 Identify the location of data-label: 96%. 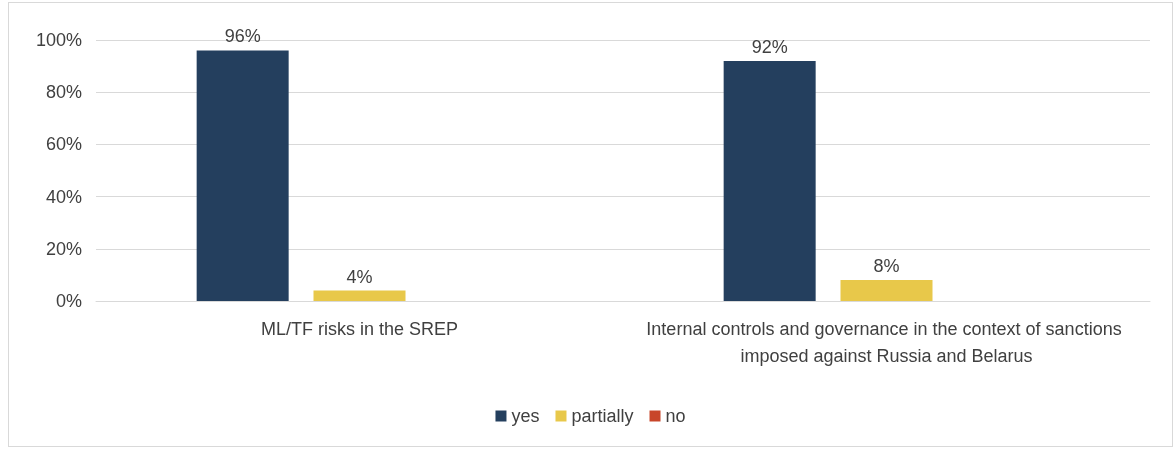
(242, 36).